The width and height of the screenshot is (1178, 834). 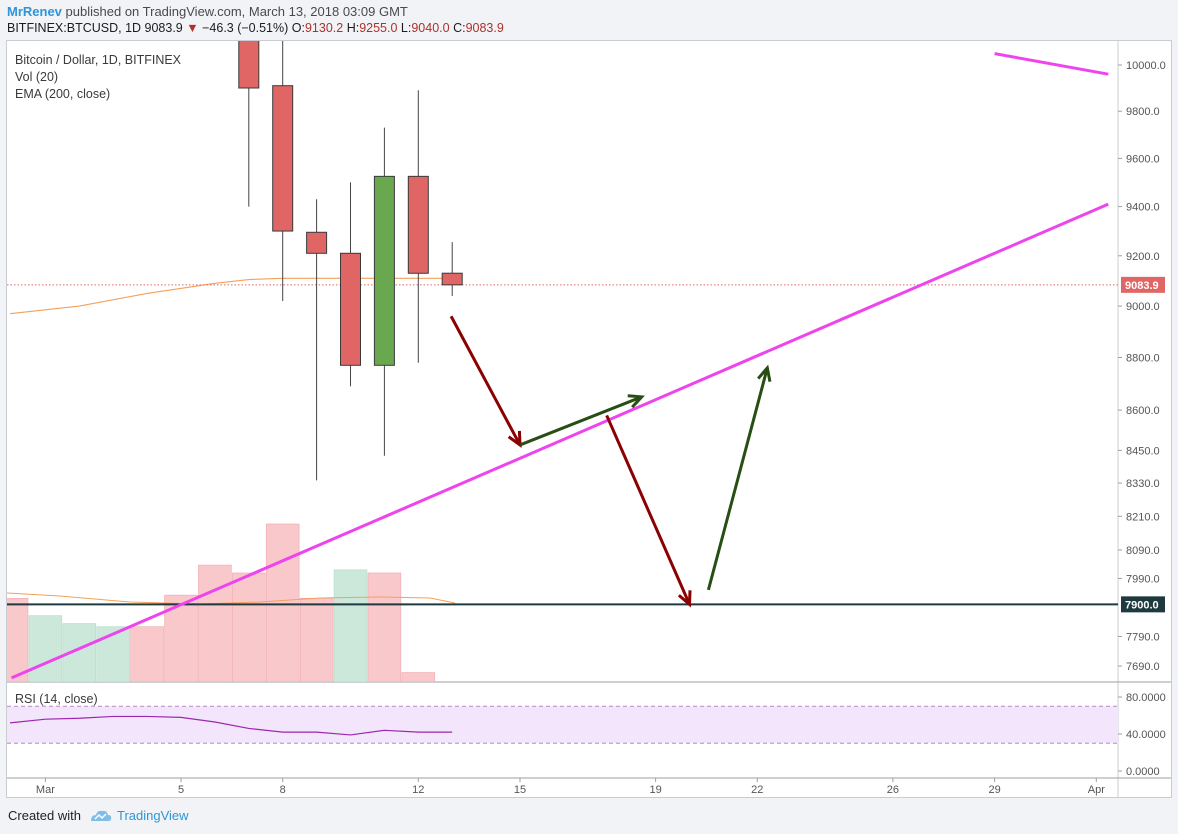 What do you see at coordinates (1143, 451) in the screenshot?
I see `price-tick-label: 8450.0` at bounding box center [1143, 451].